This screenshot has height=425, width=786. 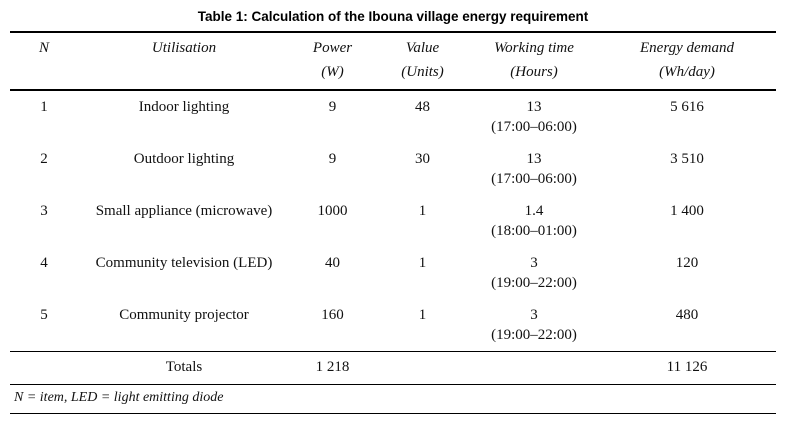 I want to click on cell-energy: 1 400, so click(x=687, y=211).